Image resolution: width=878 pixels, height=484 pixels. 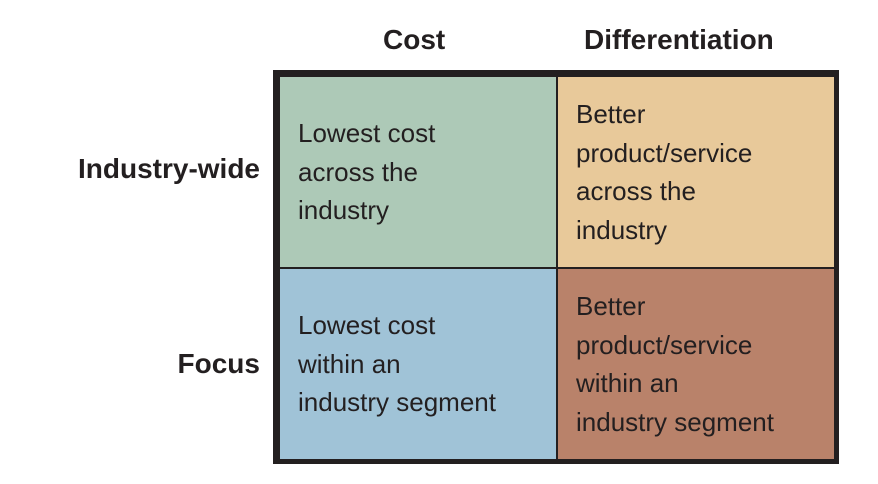 I want to click on row-header-industry-wide: Industry-wide, so click(x=168, y=168).